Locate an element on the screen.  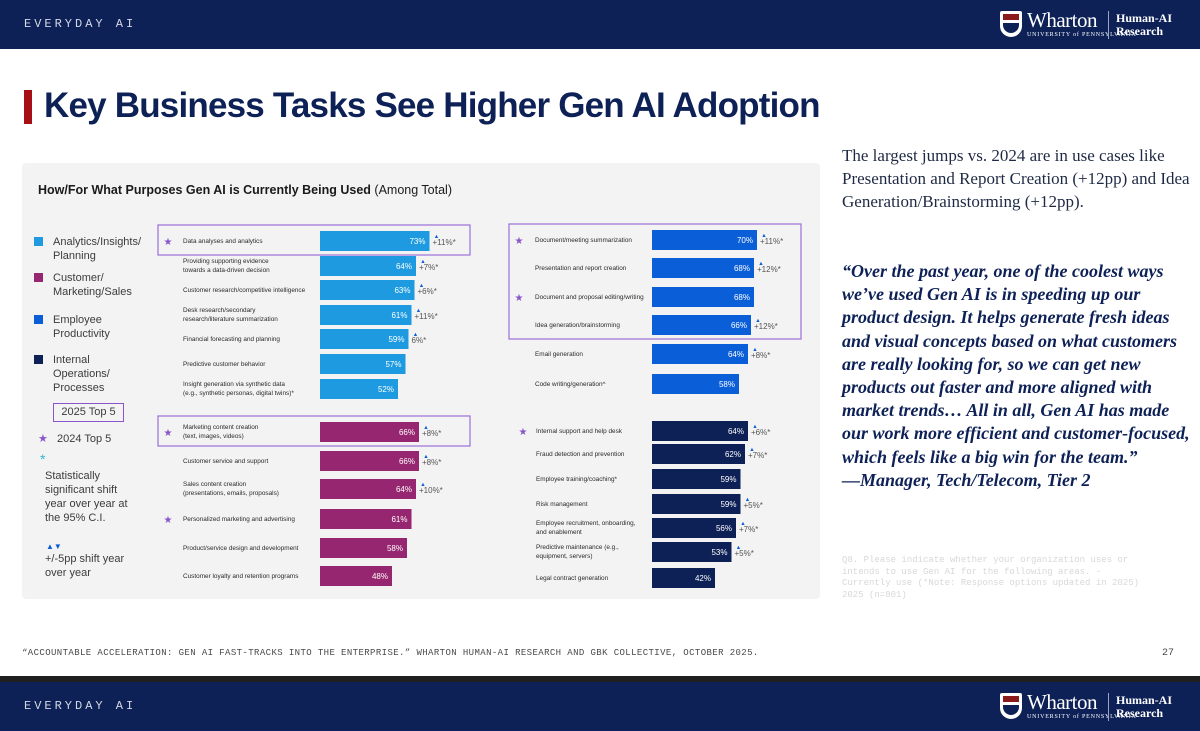
logo-name: Wharton is located at coordinates (1062, 20).